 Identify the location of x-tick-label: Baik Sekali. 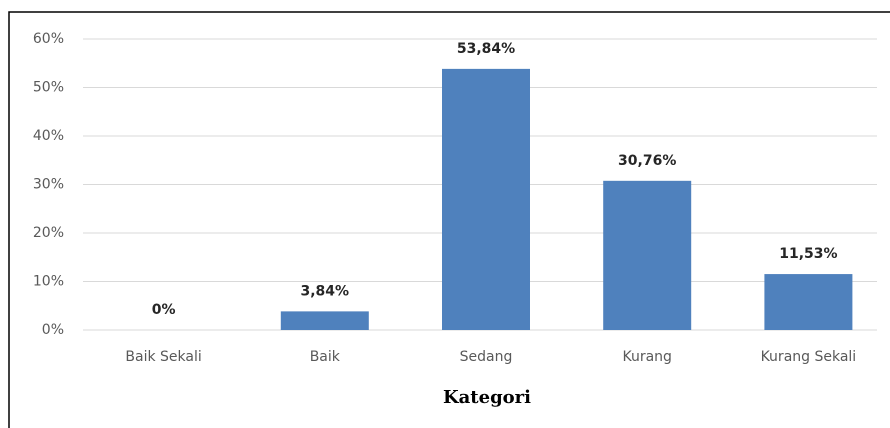
(163, 357).